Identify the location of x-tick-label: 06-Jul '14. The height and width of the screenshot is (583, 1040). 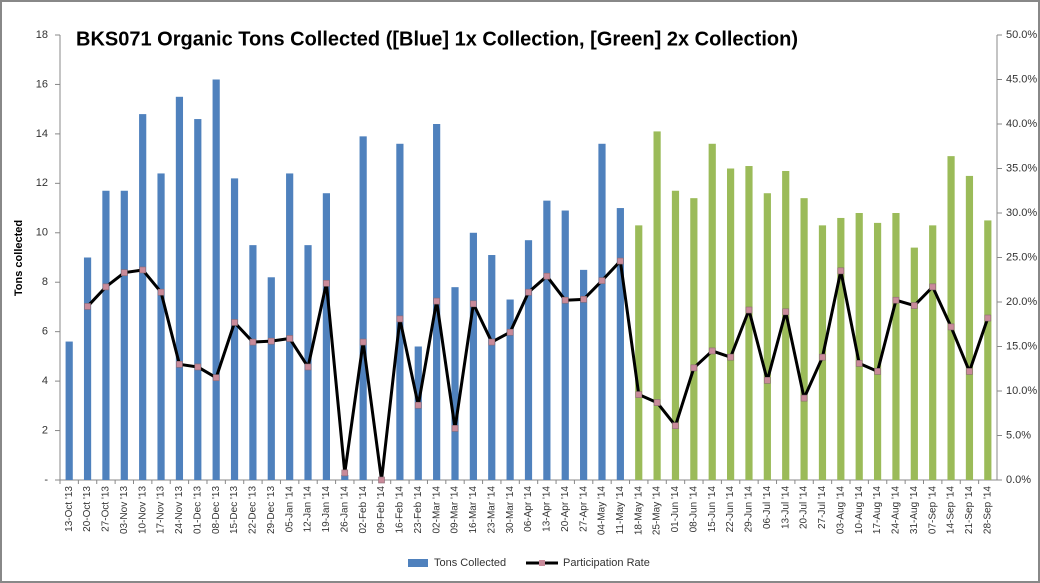
(767, 507).